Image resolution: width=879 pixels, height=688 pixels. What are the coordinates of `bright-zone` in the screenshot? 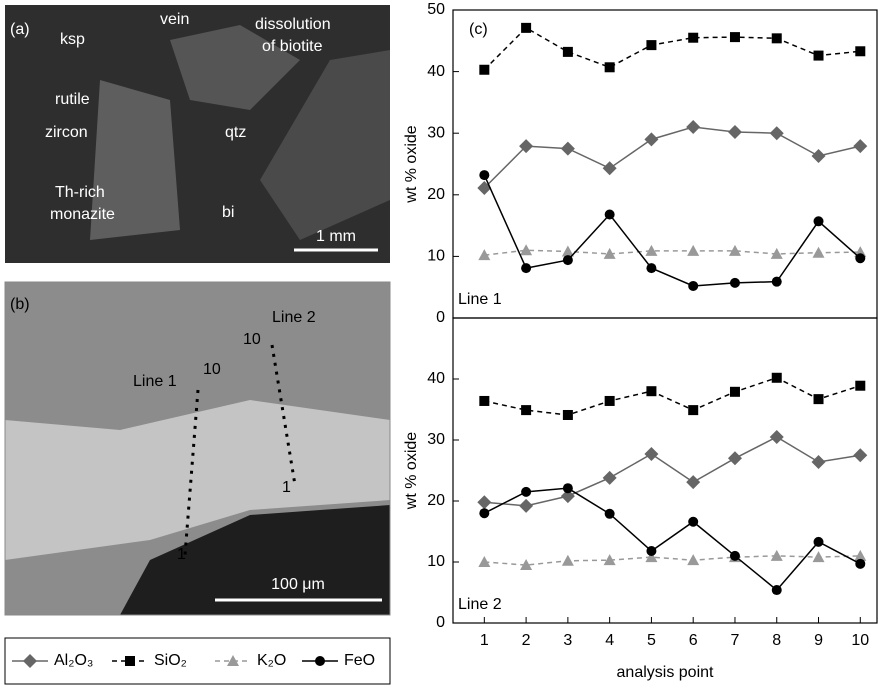 It's located at (197, 480).